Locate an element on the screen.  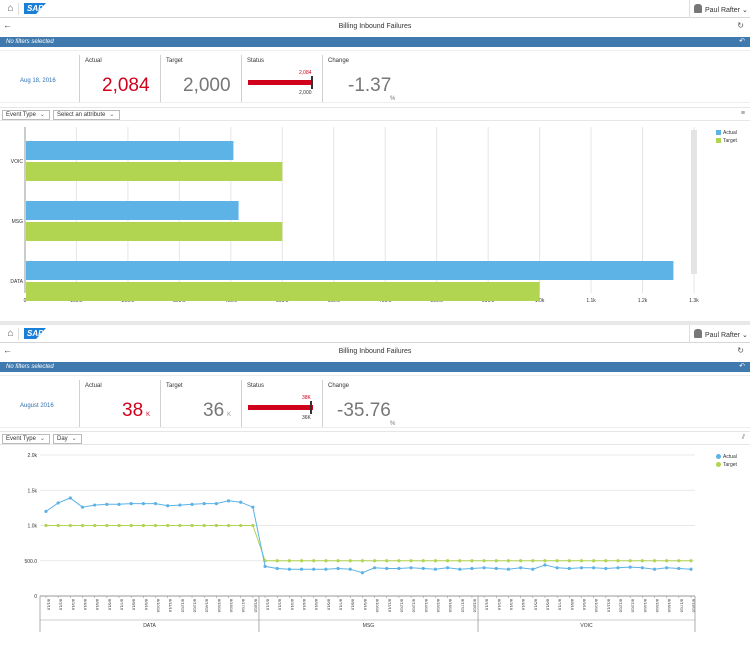
status-actual-text: 38K is located at coordinates (306, 398).